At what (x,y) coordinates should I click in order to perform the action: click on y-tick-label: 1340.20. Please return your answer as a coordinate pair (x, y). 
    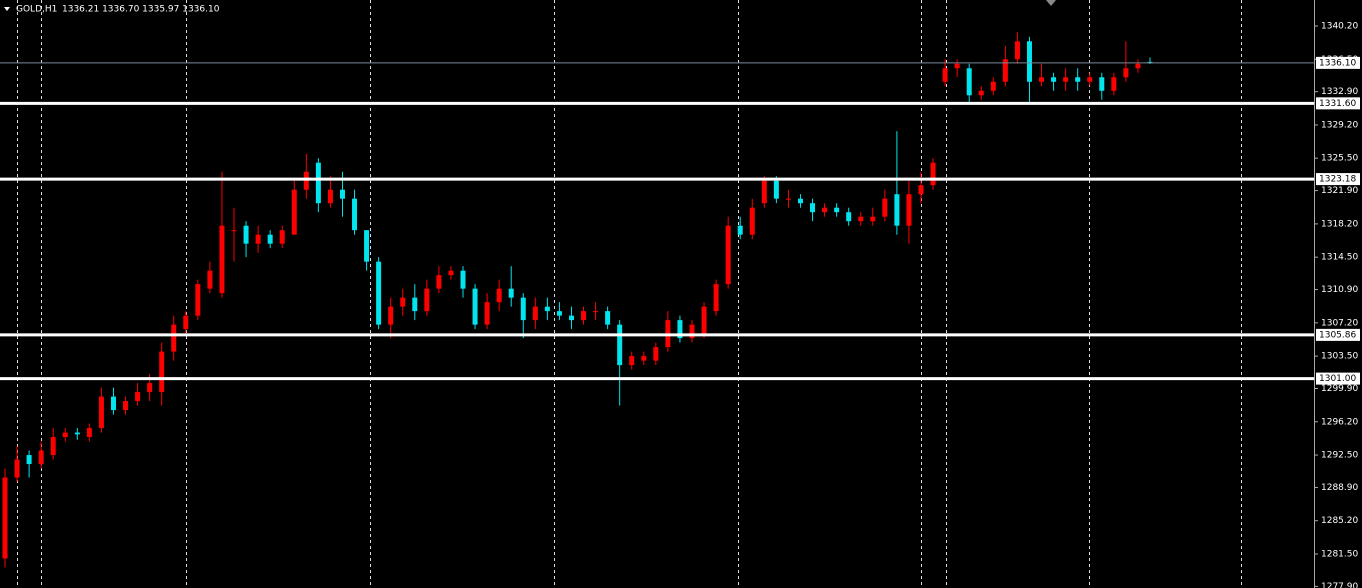
    Looking at the image, I should click on (1339, 26).